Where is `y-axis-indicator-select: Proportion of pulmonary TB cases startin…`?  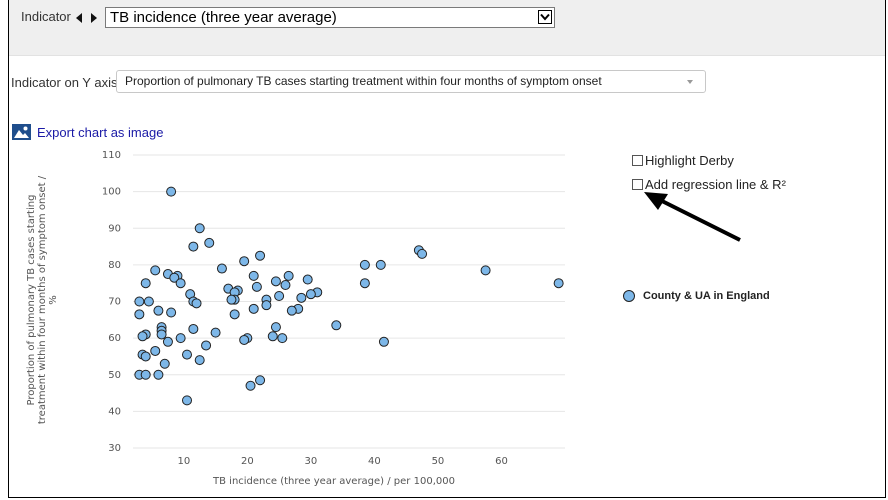
y-axis-indicator-select: Proportion of pulmonary TB cases startin… is located at coordinates (411, 81).